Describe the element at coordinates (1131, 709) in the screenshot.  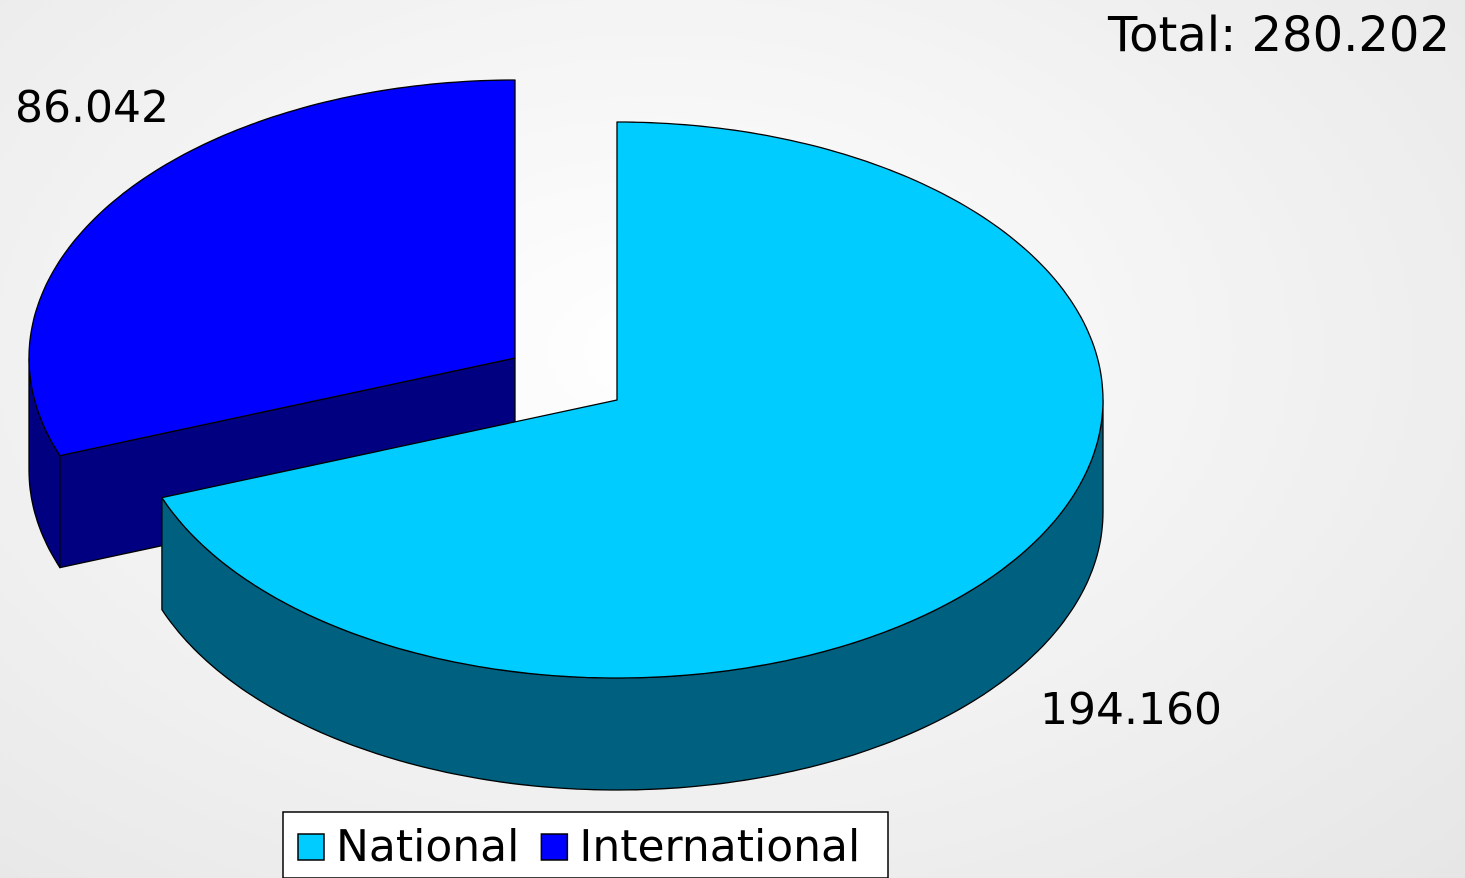
I see `data-label: 194.160` at that location.